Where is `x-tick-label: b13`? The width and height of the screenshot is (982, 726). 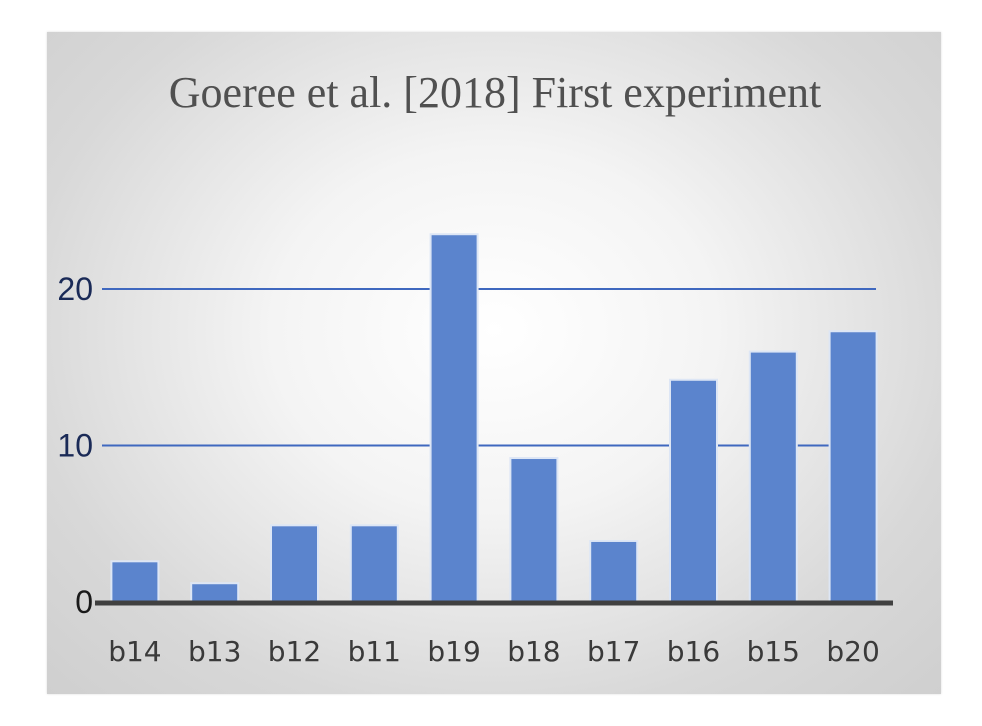 x-tick-label: b13 is located at coordinates (214, 651).